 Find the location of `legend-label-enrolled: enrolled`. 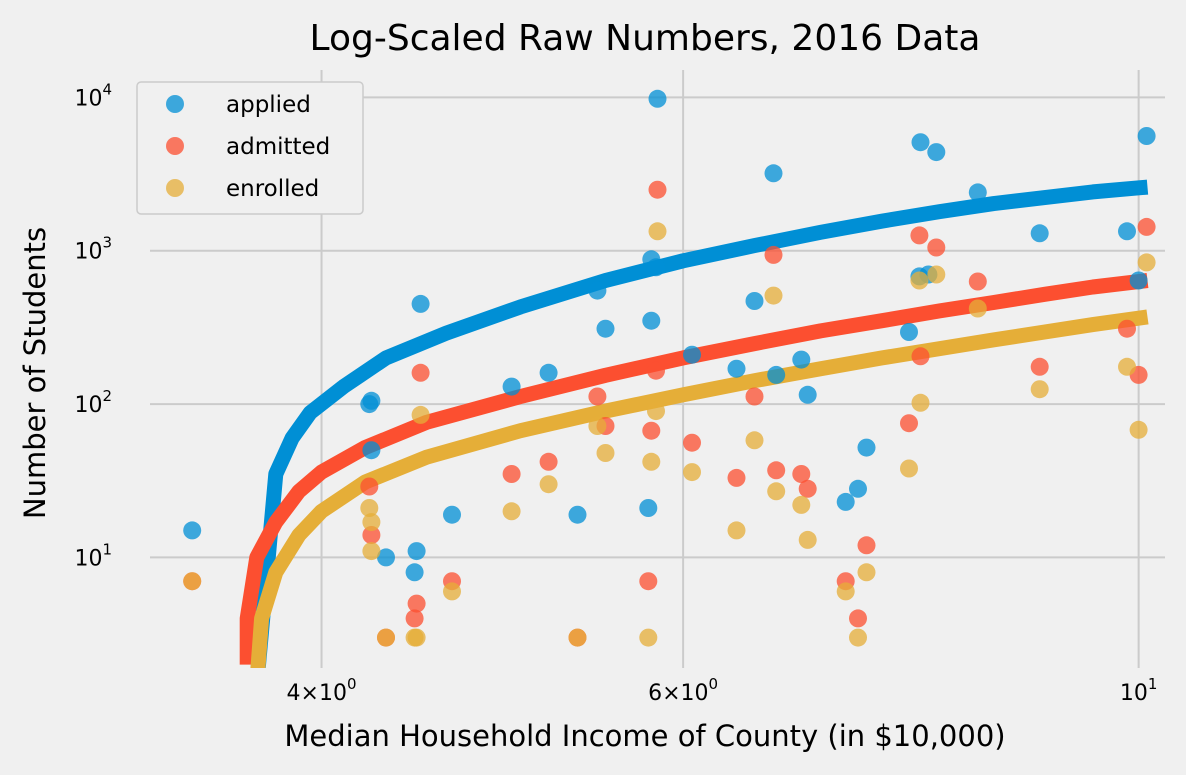

legend-label-enrolled: enrolled is located at coordinates (272, 189).